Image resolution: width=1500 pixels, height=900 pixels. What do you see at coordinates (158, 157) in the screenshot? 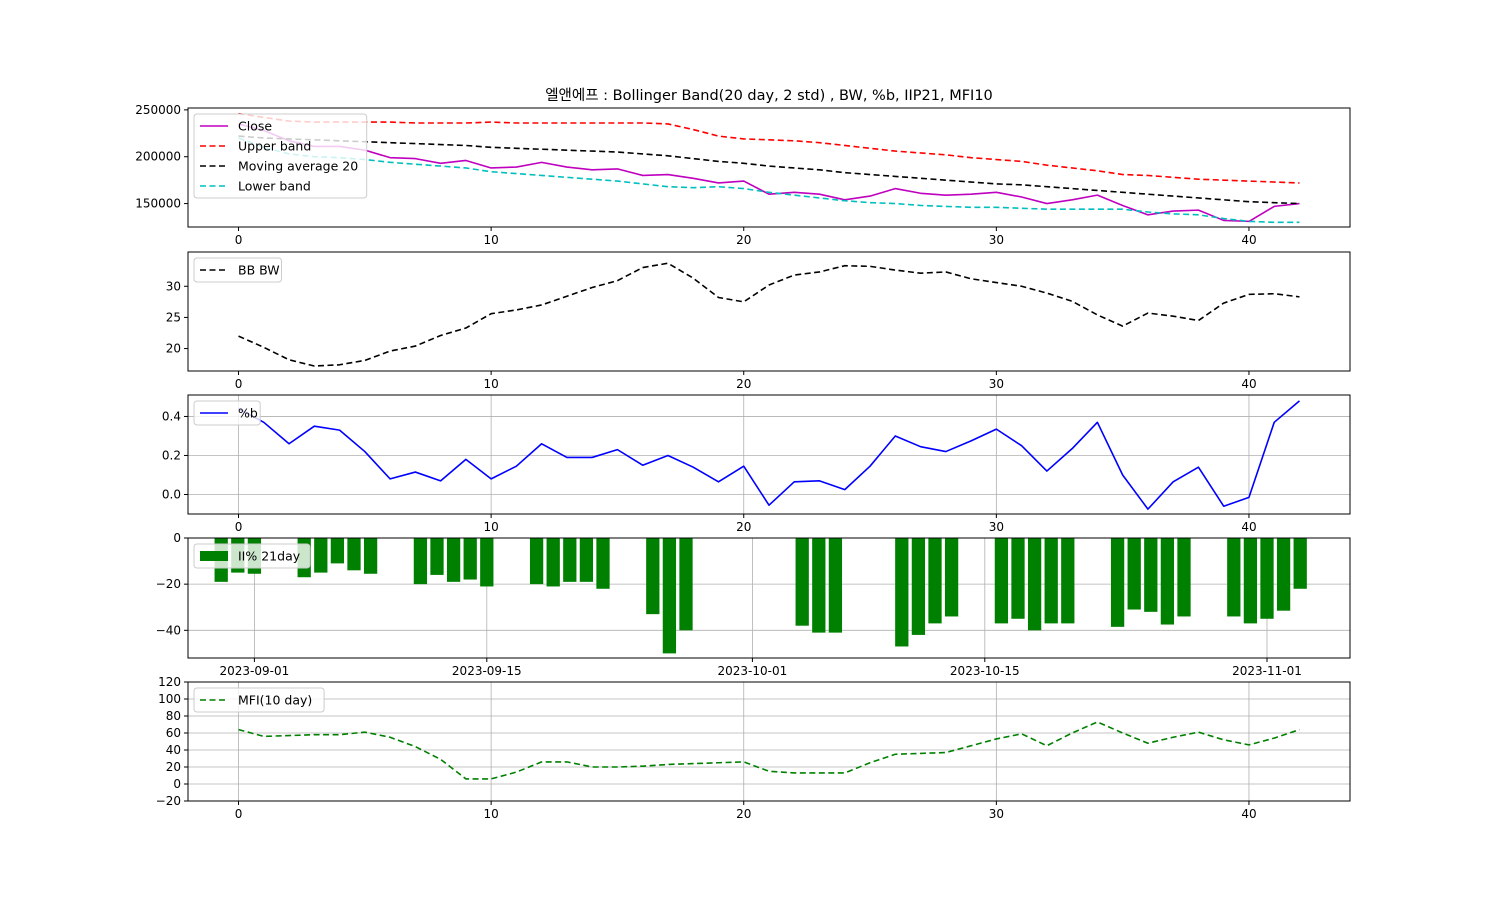
I see `y-tick-label: 200000` at bounding box center [158, 157].